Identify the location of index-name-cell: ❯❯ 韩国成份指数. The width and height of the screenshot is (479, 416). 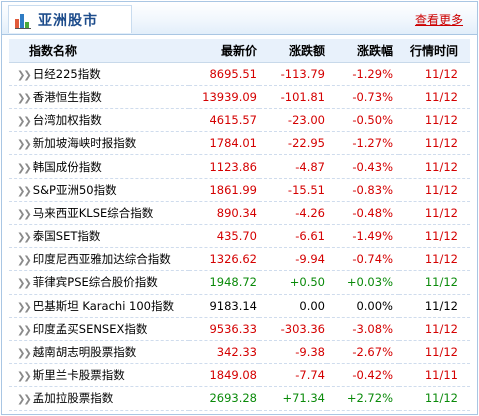
(99, 166).